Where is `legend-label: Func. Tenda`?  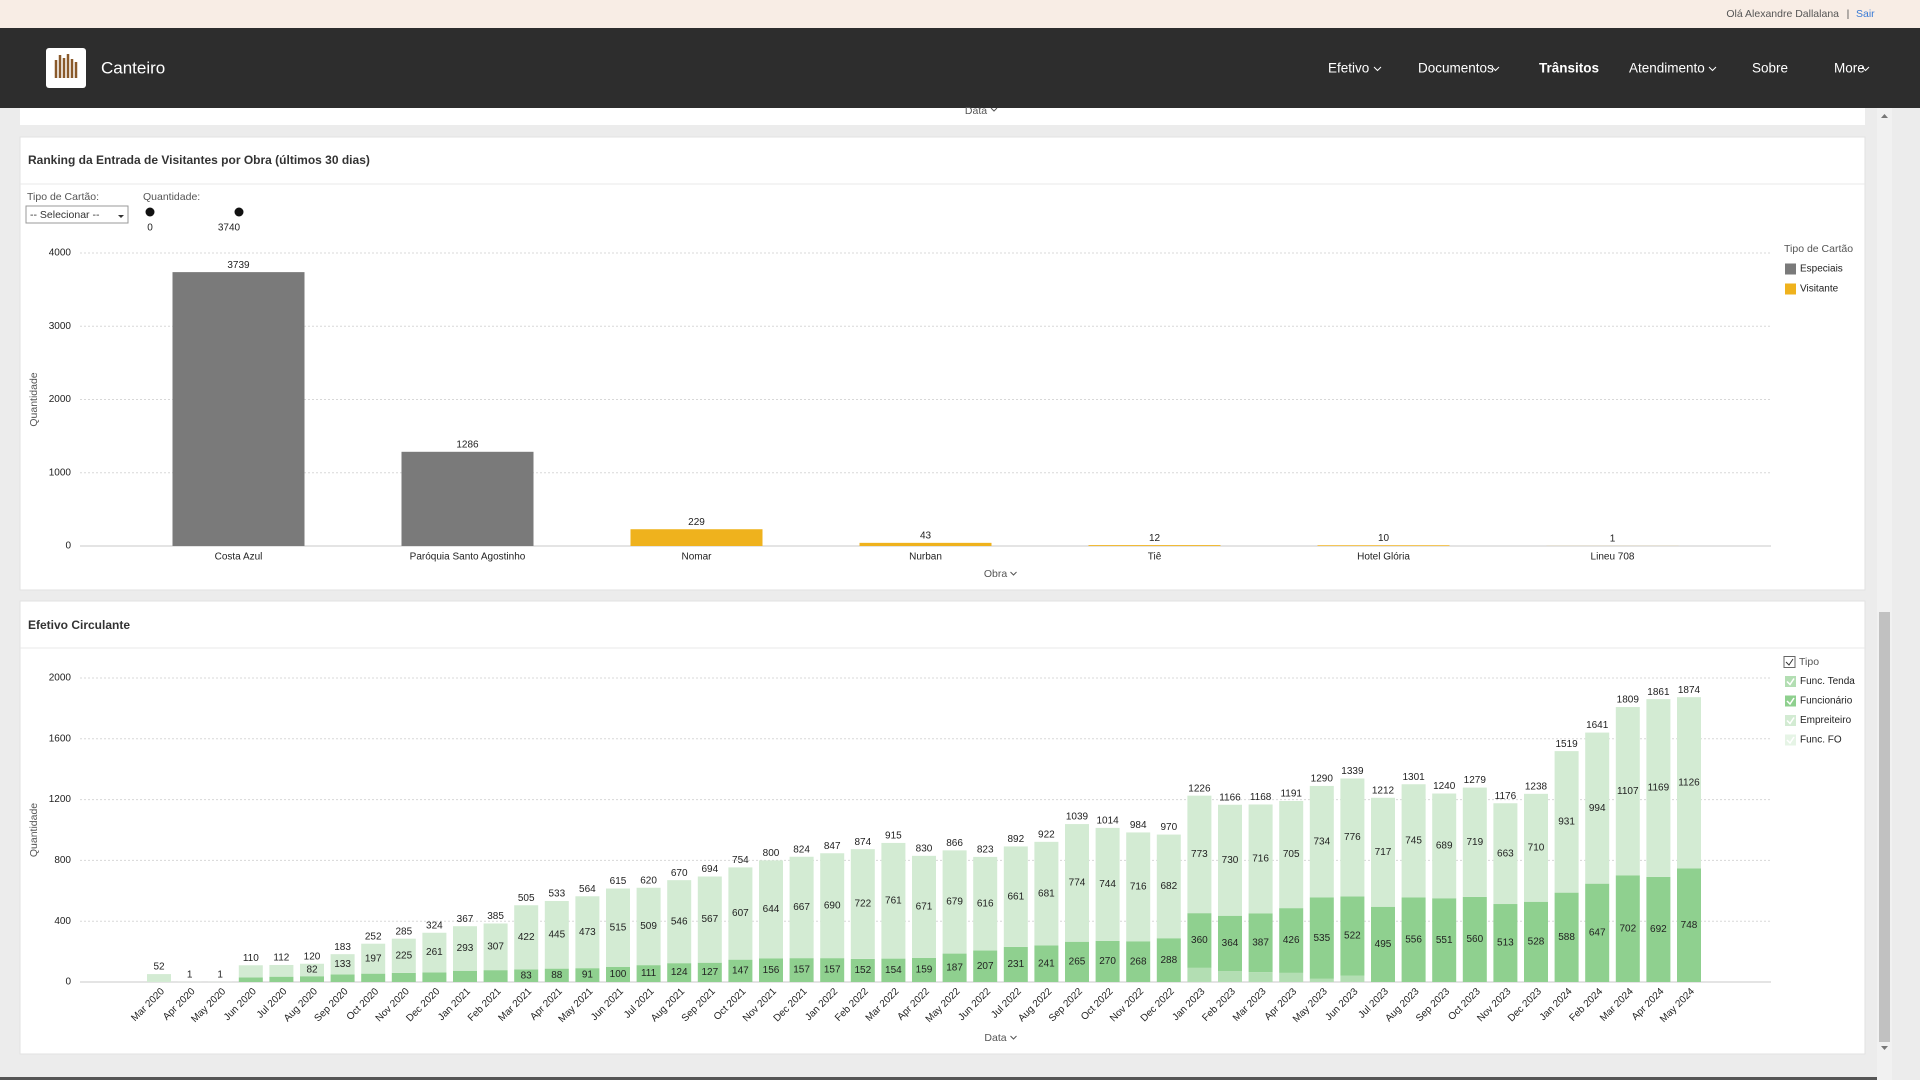
legend-label: Func. Tenda is located at coordinates (1827, 681).